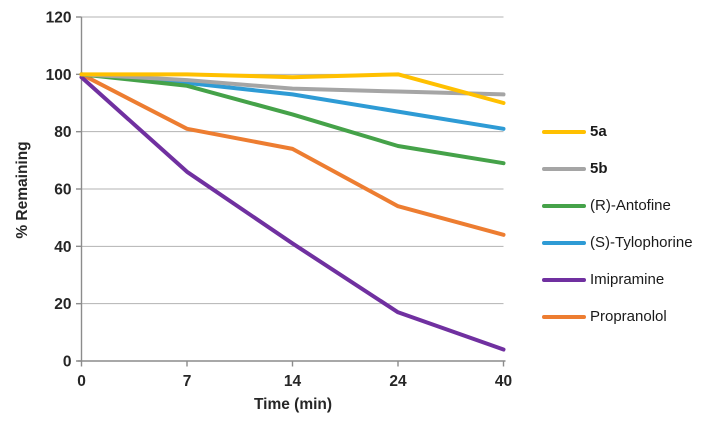 The width and height of the screenshot is (724, 436). What do you see at coordinates (62, 190) in the screenshot?
I see `y-tick-label: 60` at bounding box center [62, 190].